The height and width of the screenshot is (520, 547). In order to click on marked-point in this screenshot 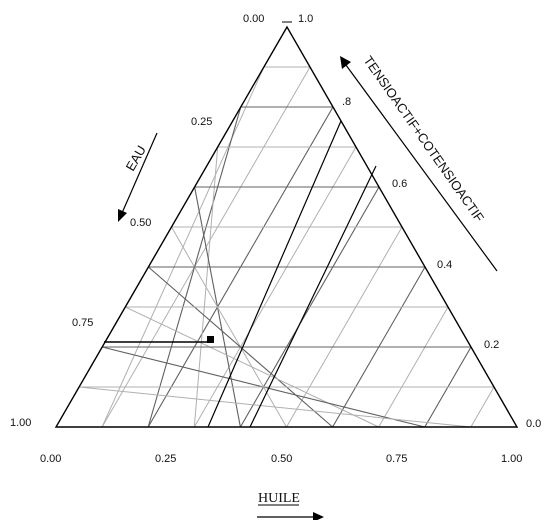, I will do `click(210, 339)`.